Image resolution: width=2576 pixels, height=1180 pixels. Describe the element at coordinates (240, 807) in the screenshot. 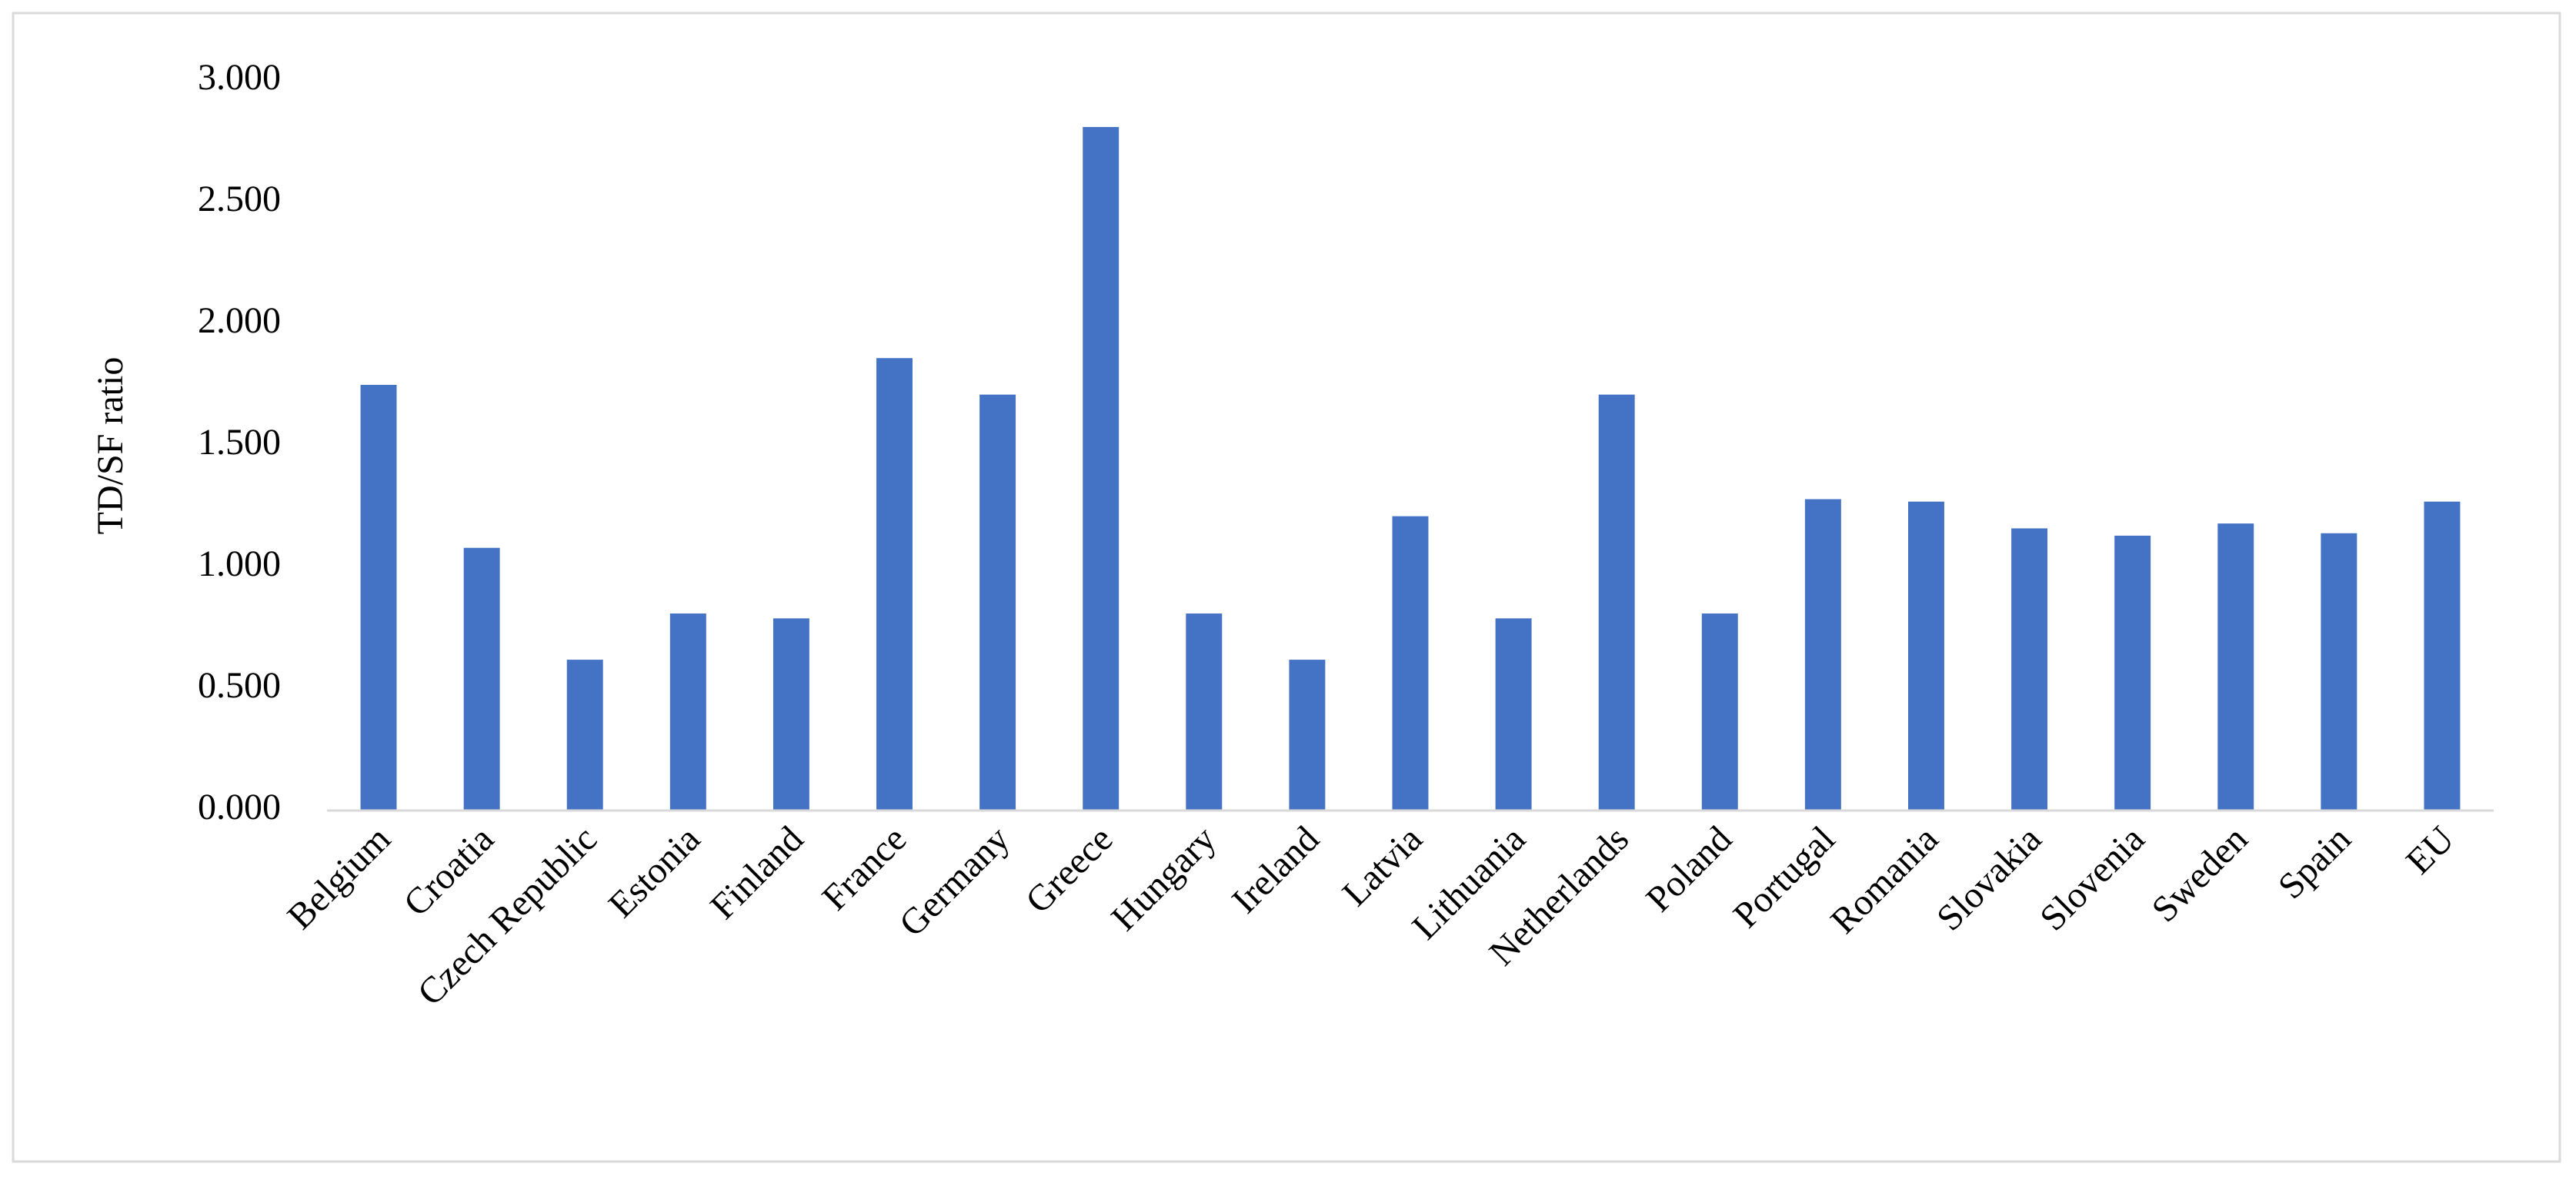

I see `y-tick-label: 0.000` at that location.